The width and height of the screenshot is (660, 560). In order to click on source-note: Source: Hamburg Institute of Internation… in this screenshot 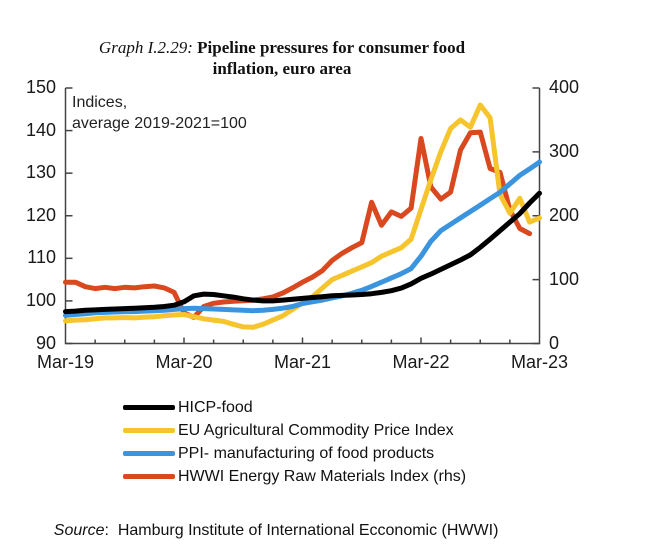, I will do `click(267, 531)`.